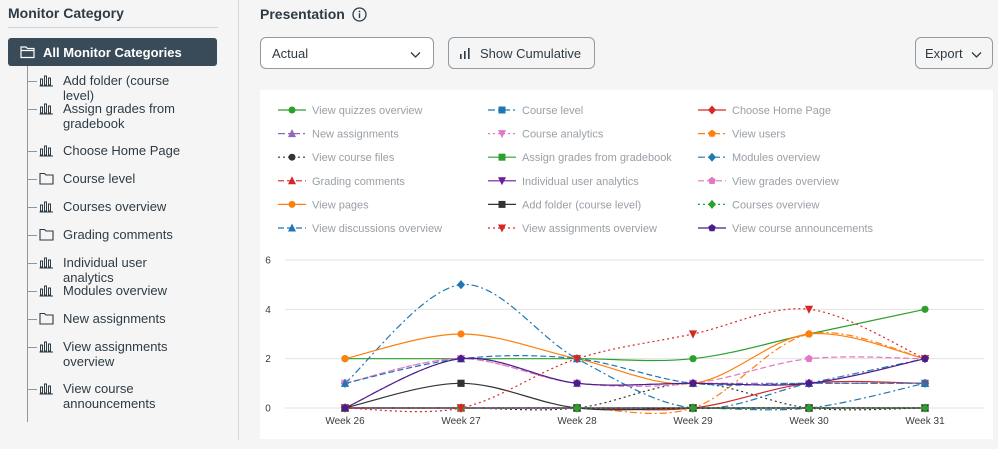 The image size is (998, 449). I want to click on tree-item: View course announcements, so click(110, 396).